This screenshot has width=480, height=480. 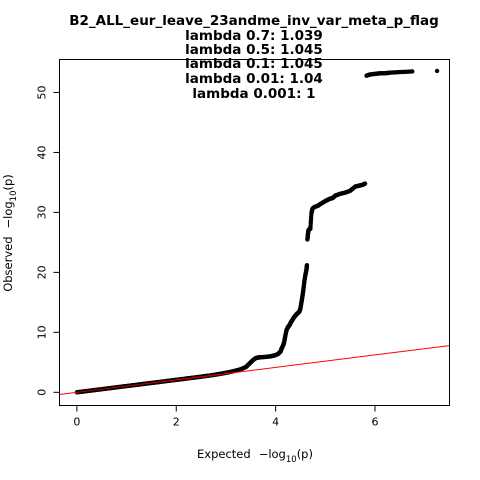 What do you see at coordinates (8, 214) in the screenshot?
I see `y-axis-label-minus-log: −log` at bounding box center [8, 214].